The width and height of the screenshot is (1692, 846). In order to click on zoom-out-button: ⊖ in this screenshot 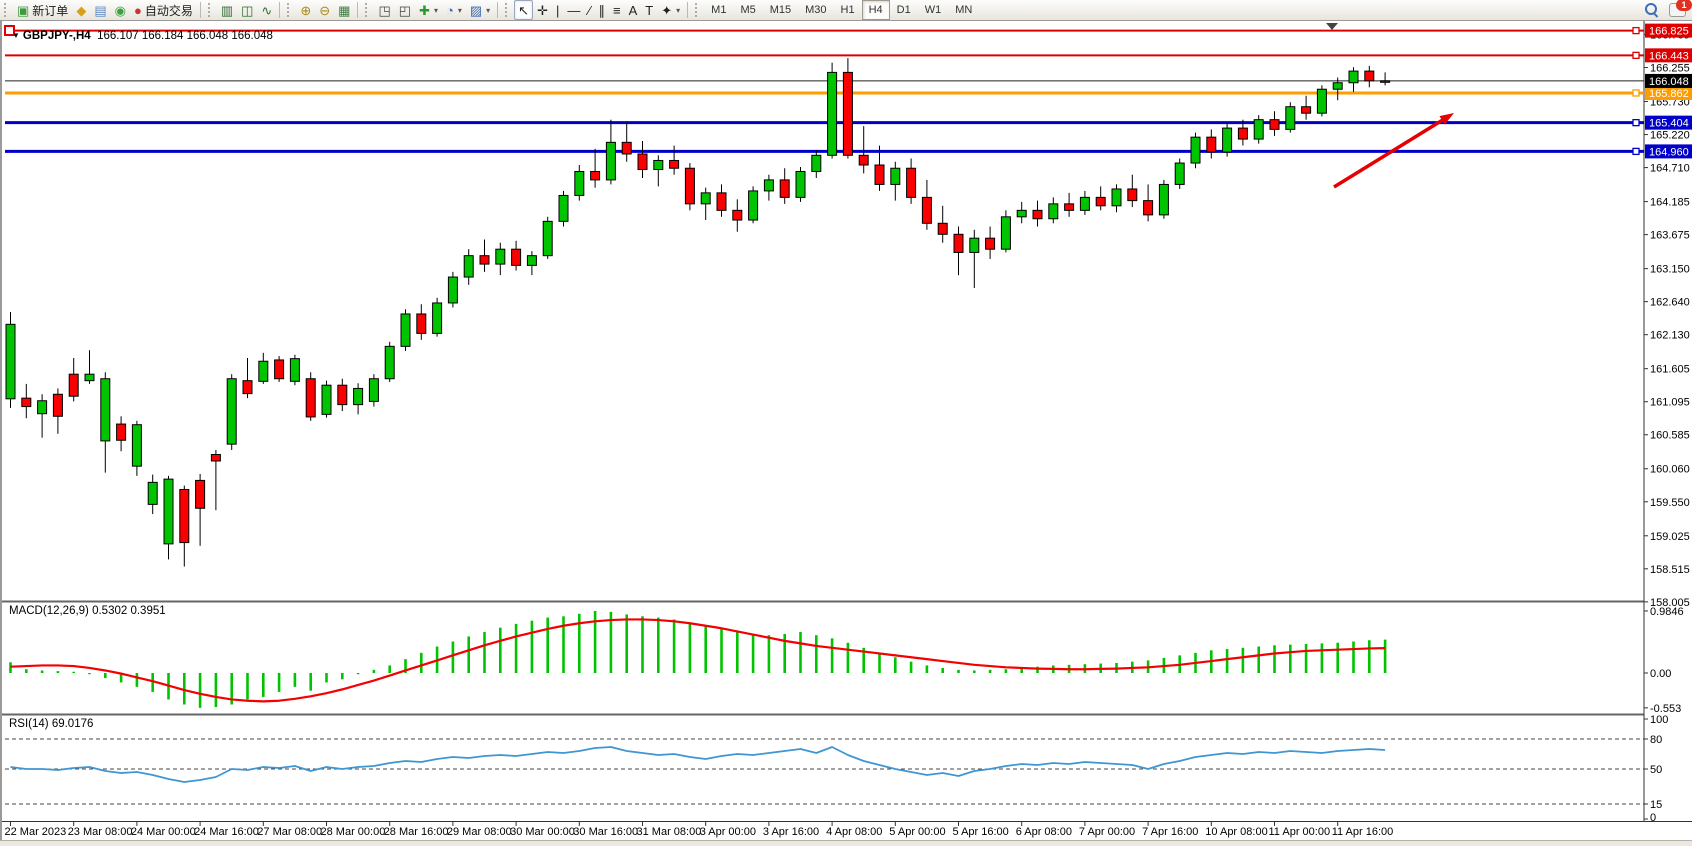, I will do `click(324, 10)`.